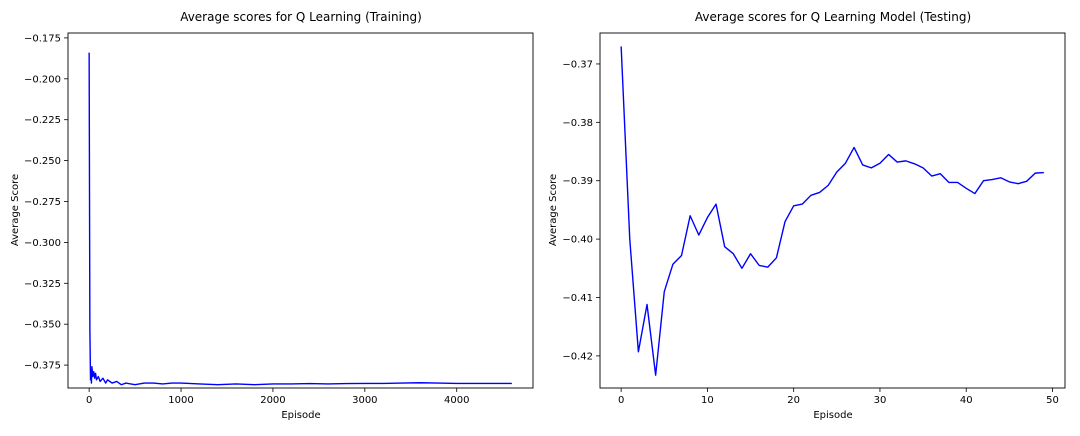 The image size is (1080, 436). What do you see at coordinates (301, 17) in the screenshot?
I see `training-chart-title: Average scores for Q Learning (Training)` at bounding box center [301, 17].